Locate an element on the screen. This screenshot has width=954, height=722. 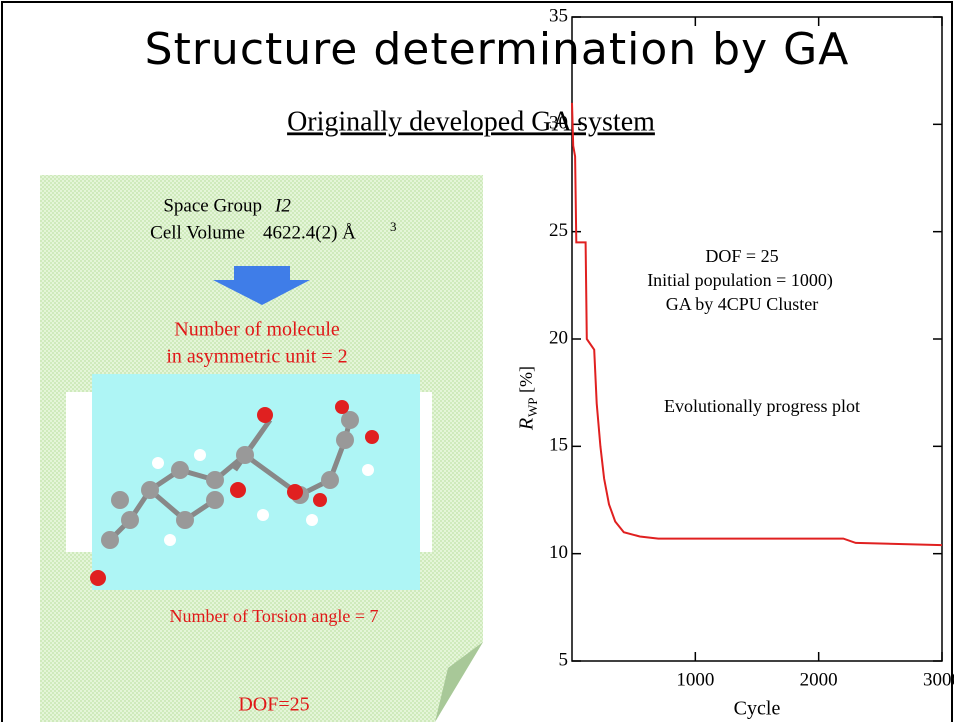
x-tick-label: 1000 is located at coordinates (695, 679).